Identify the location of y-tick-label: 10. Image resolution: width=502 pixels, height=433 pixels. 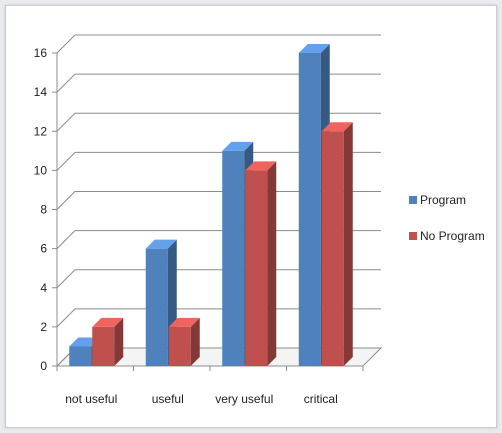
(41, 170).